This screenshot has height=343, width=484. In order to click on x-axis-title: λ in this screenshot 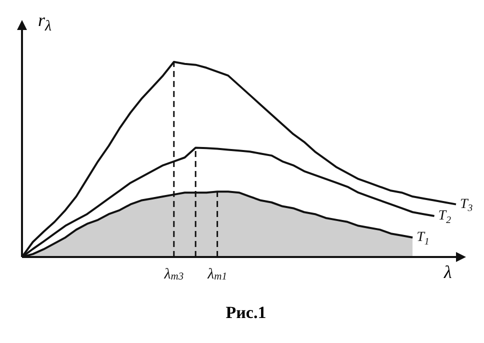, I will do `click(448, 272)`.